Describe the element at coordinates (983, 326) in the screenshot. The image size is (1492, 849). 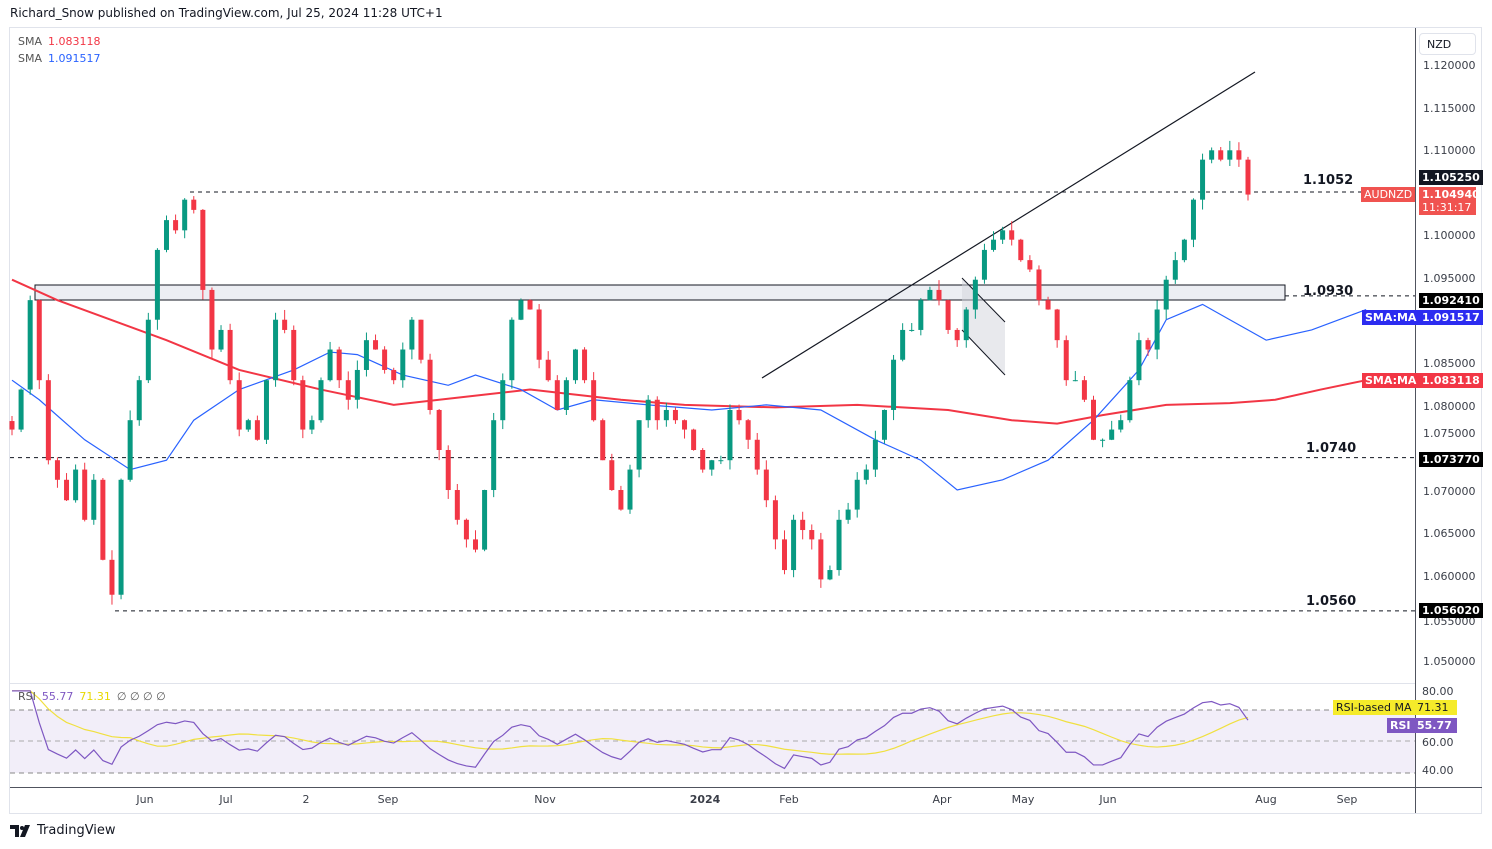
I see `flag-pattern` at that location.